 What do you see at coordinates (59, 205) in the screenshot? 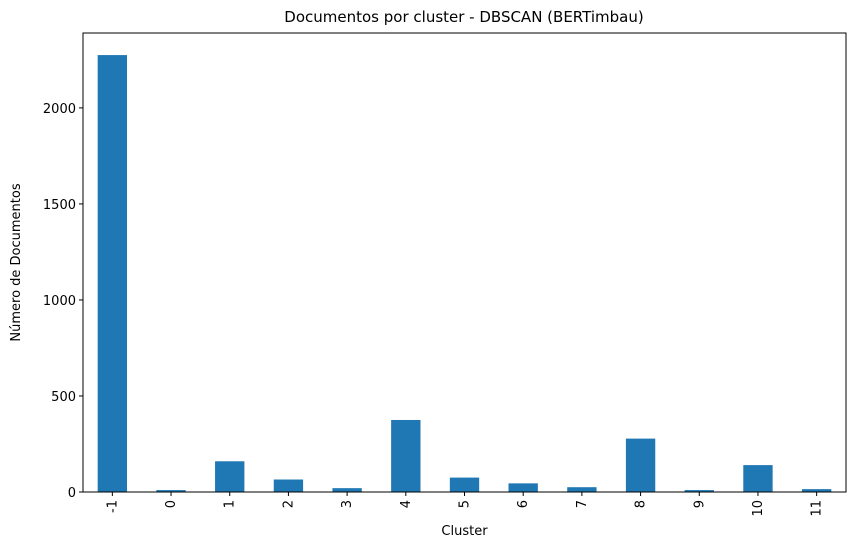
I see `y-tick-label: 1500` at bounding box center [59, 205].